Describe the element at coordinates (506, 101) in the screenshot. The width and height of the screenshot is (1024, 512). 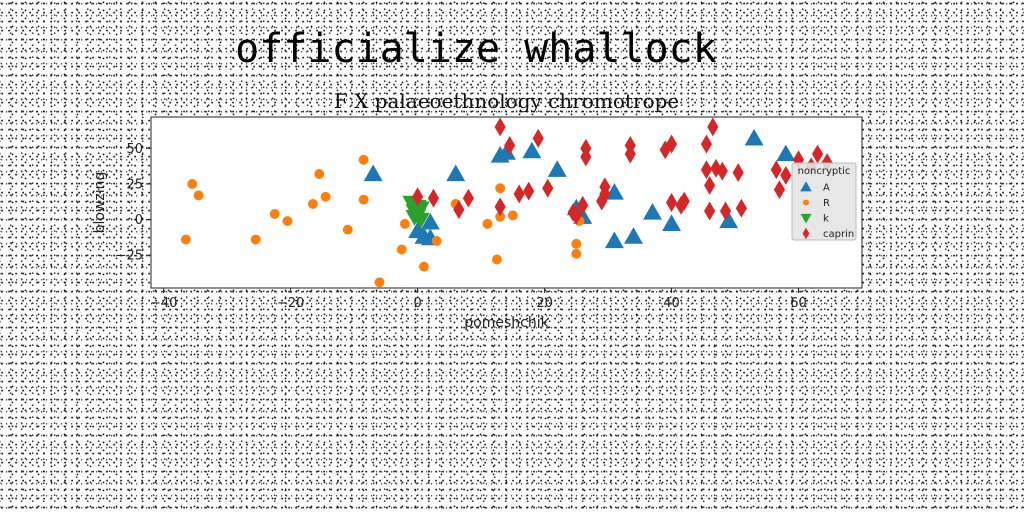
I see `chart-title: F X palaeoethnology chromotrope` at that location.